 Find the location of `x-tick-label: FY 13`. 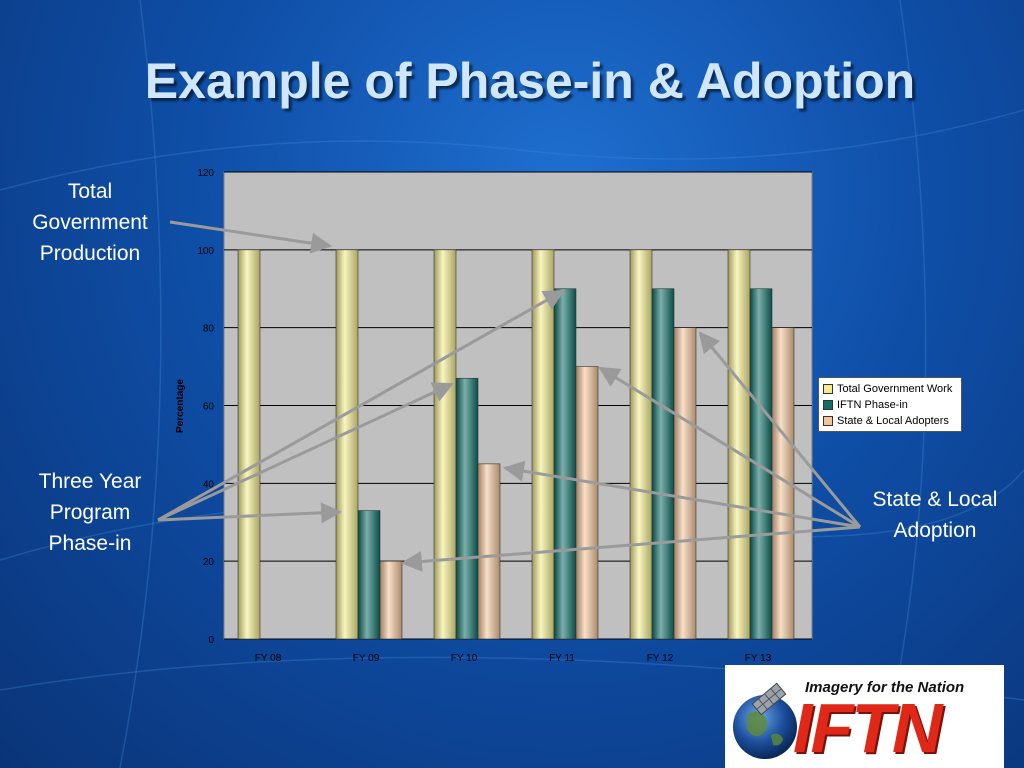

x-tick-label: FY 13 is located at coordinates (758, 658).